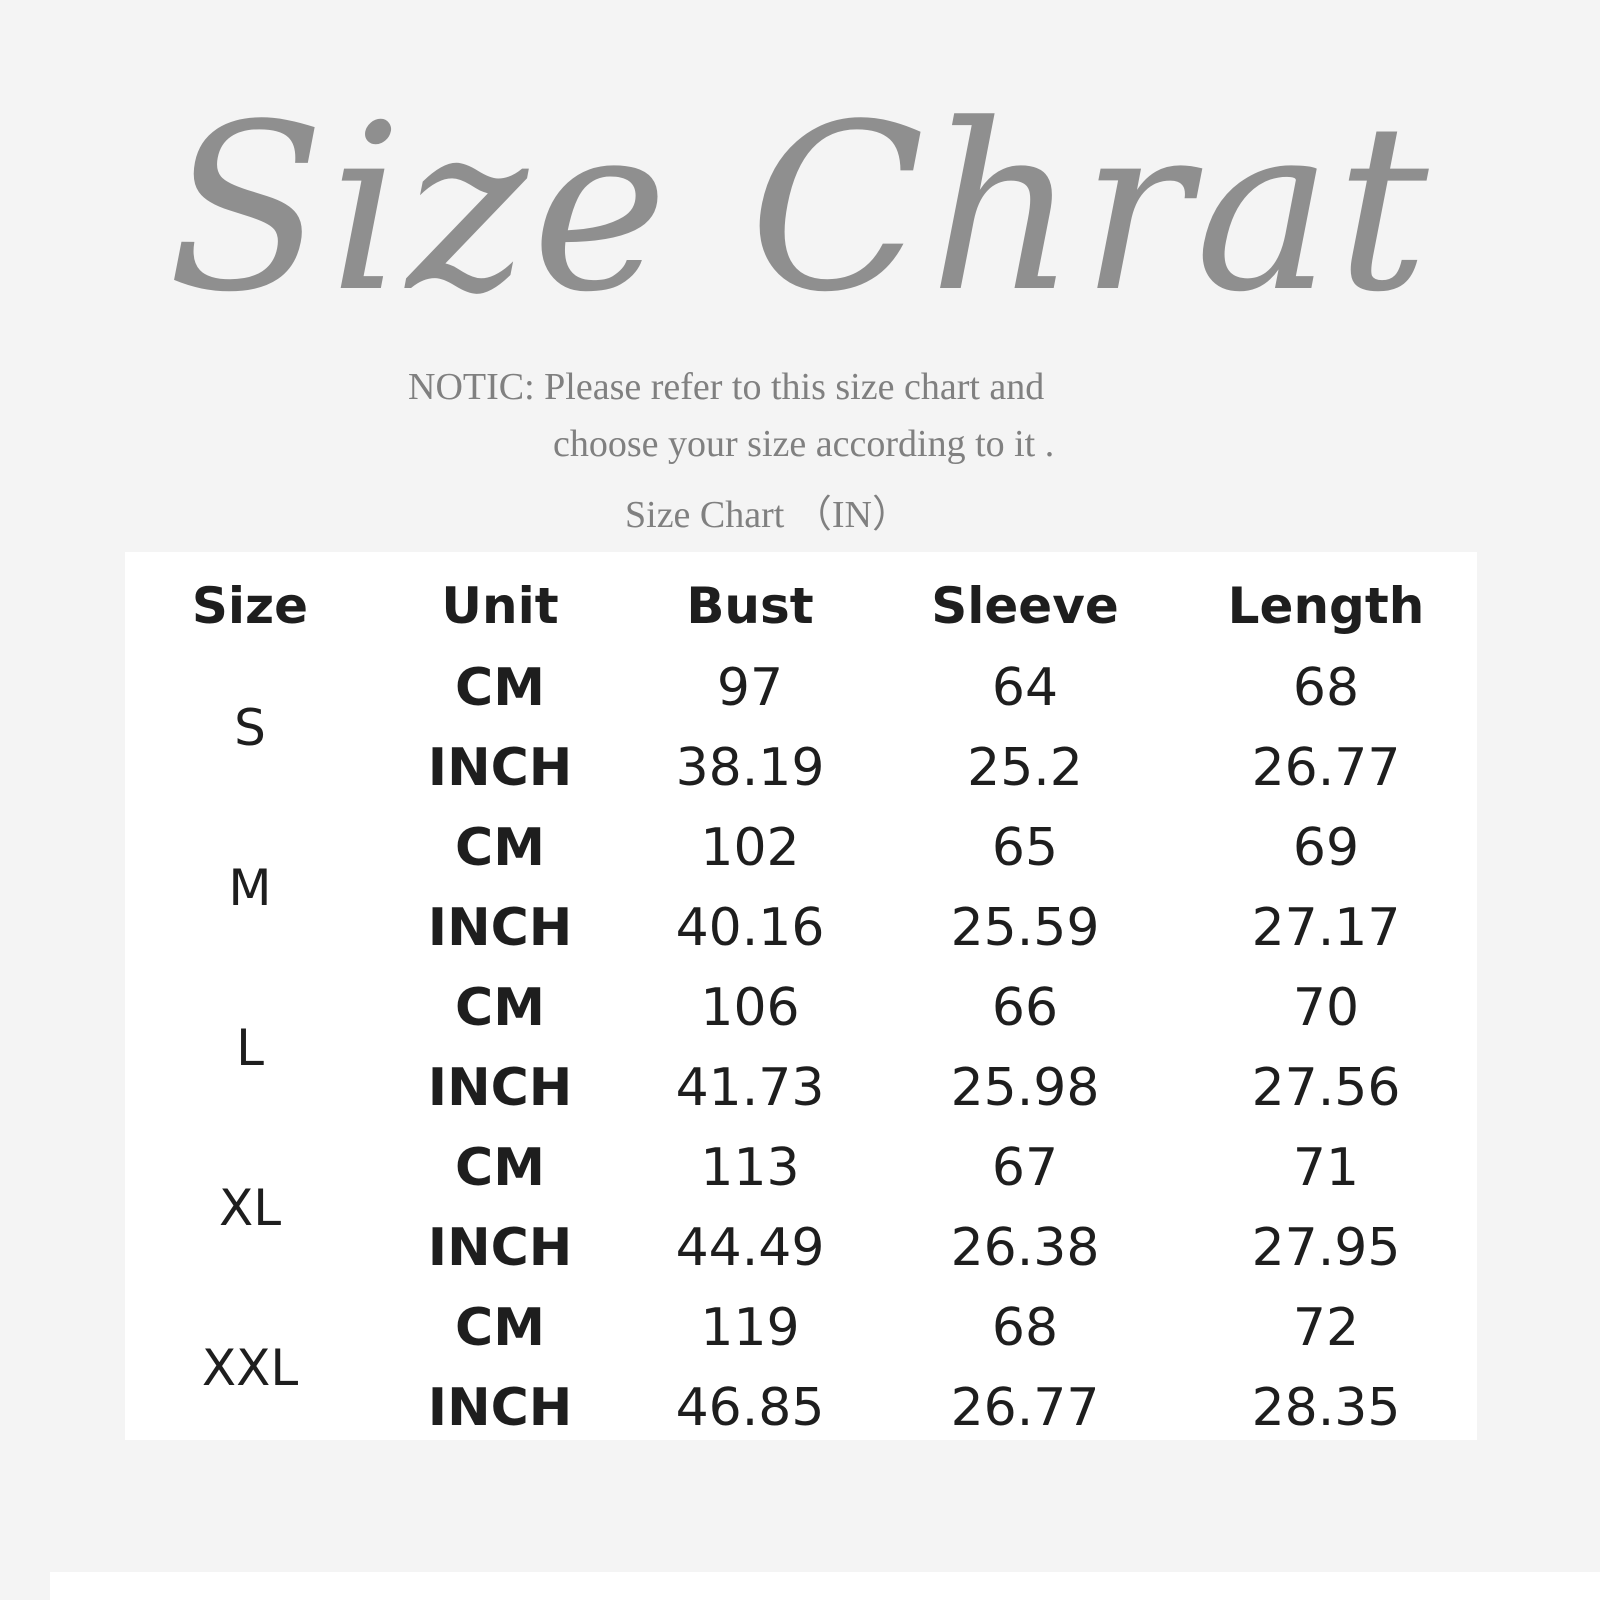 The image size is (1600, 1600). I want to click on sleeve-value: 68, so click(1025, 1328).